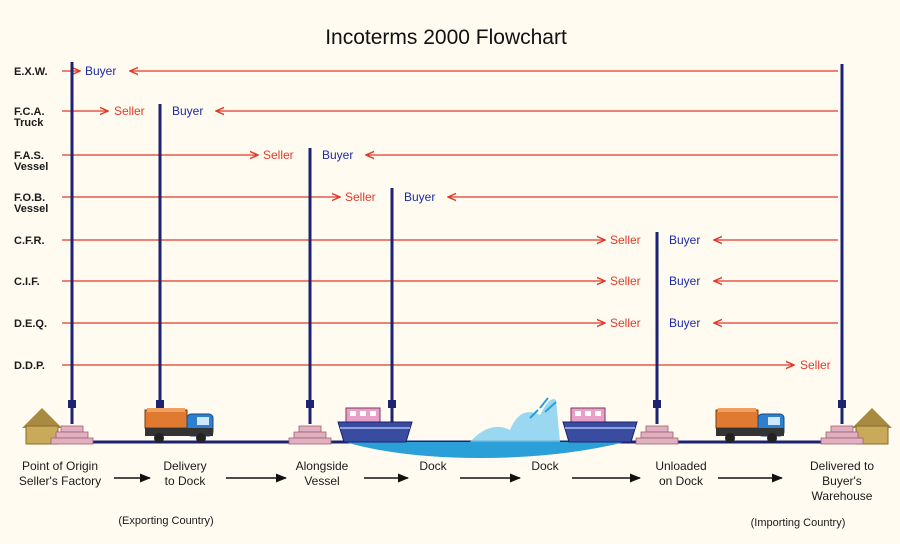 This screenshot has height=544, width=900. Describe the element at coordinates (29, 123) in the screenshot. I see `term-mode: Truck` at that location.